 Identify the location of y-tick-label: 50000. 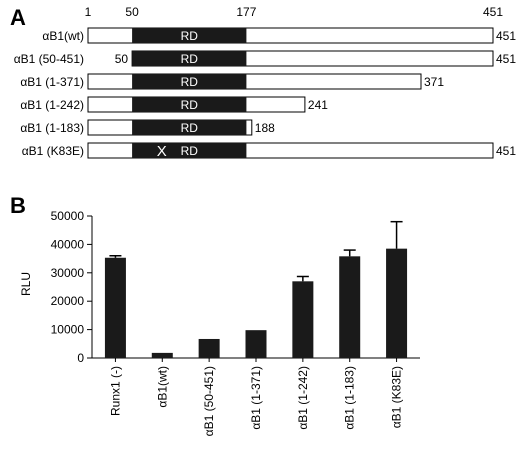
(68, 216).